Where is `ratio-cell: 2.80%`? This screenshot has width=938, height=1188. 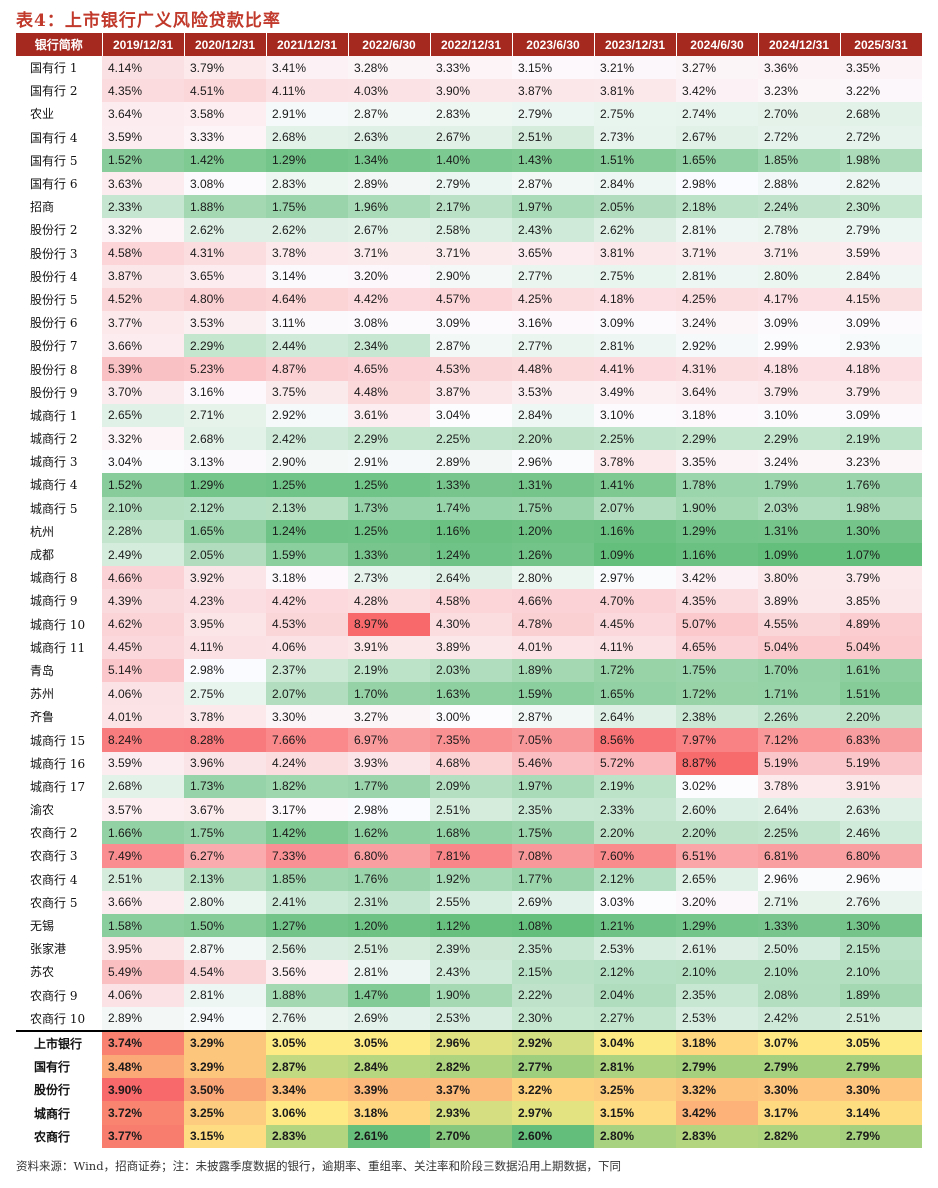 ratio-cell: 2.80% is located at coordinates (799, 276).